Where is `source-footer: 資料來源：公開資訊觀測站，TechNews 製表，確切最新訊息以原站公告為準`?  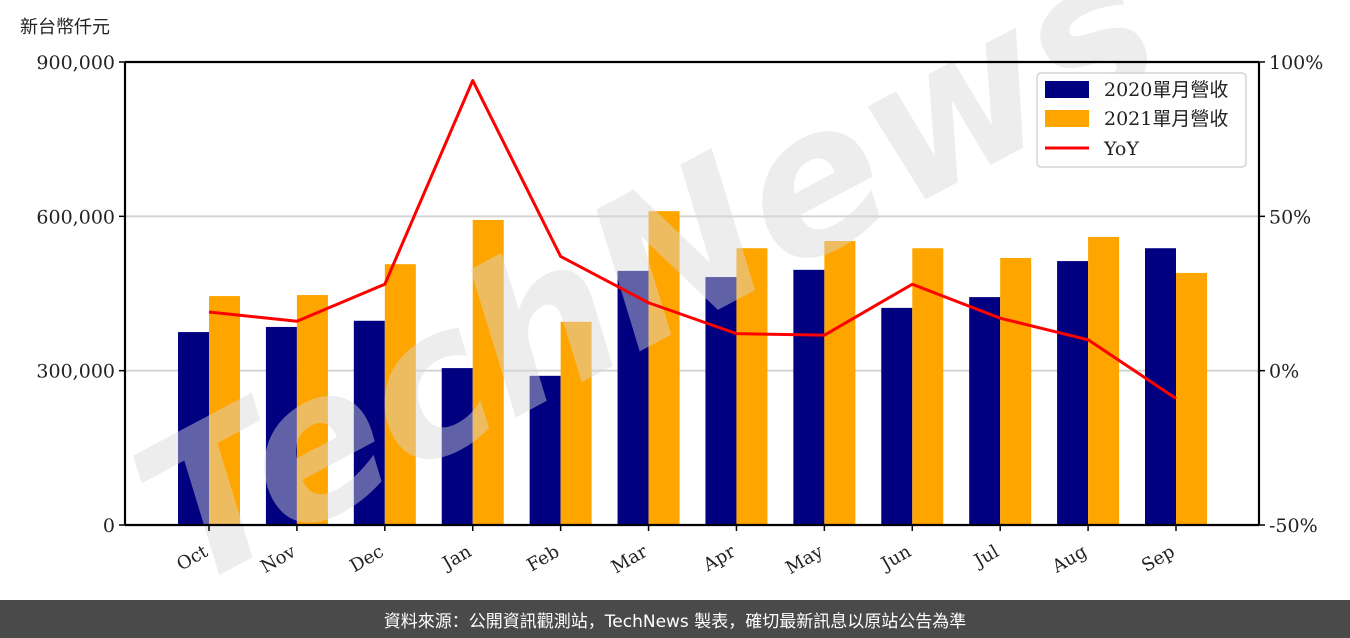
source-footer: 資料來源：公開資訊觀測站，TechNews 製表，確切最新訊息以原站公告為準 is located at coordinates (675, 619).